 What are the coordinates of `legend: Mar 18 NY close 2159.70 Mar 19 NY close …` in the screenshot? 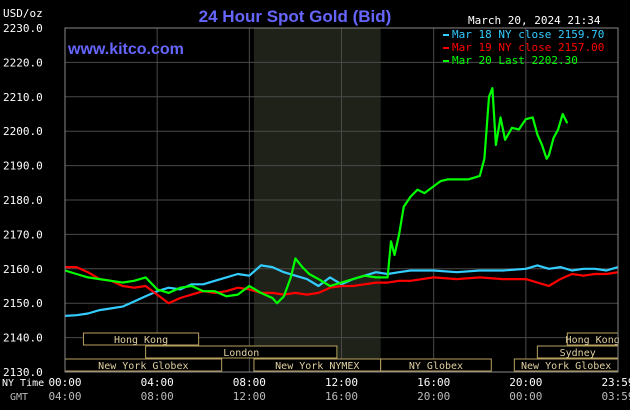 It's located at (523, 47).